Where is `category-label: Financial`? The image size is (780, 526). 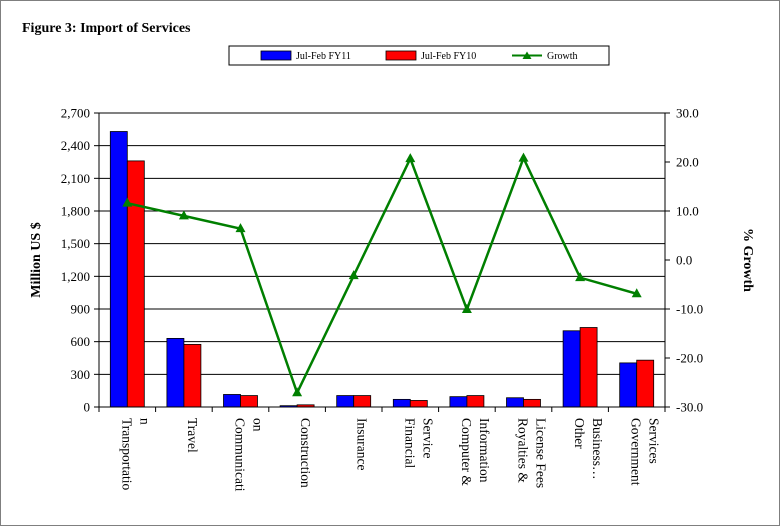 category-label: Financial is located at coordinates (409, 443).